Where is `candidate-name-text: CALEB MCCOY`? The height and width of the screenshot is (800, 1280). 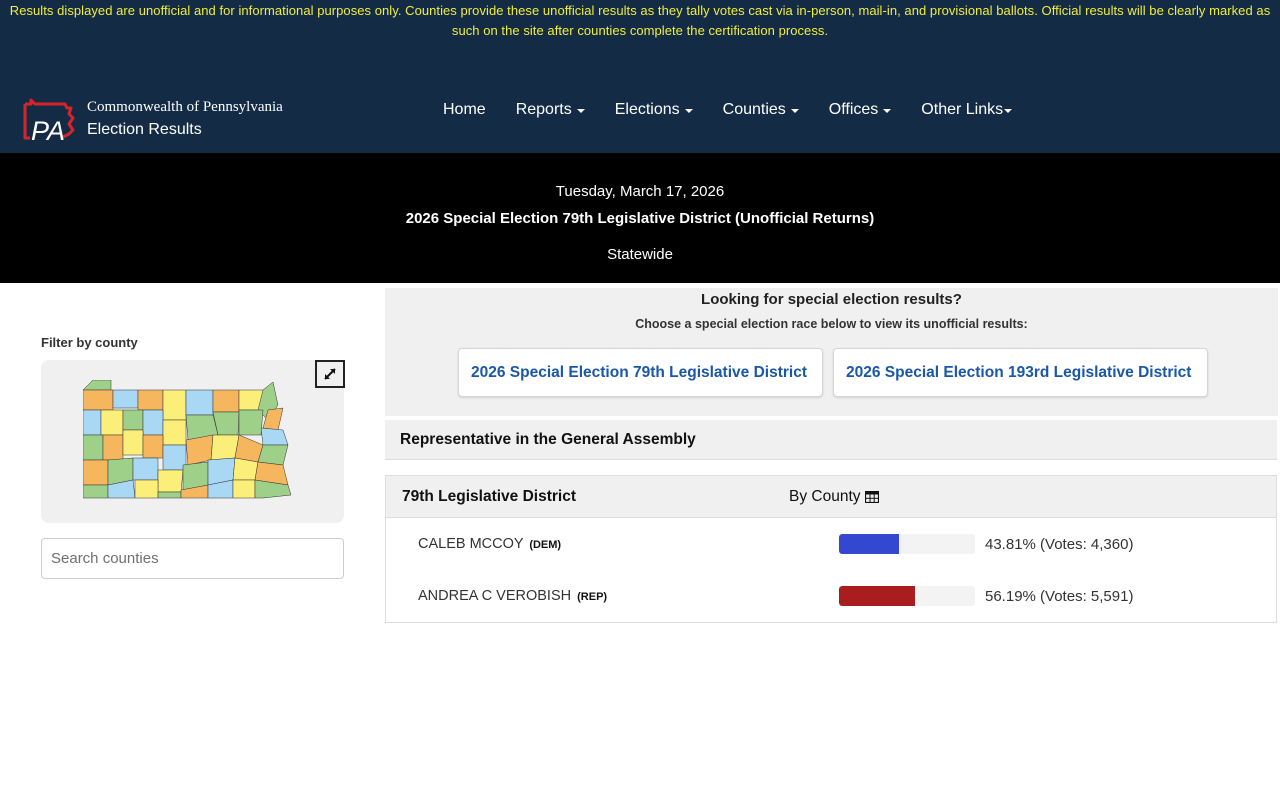 candidate-name-text: CALEB MCCOY is located at coordinates (471, 544).